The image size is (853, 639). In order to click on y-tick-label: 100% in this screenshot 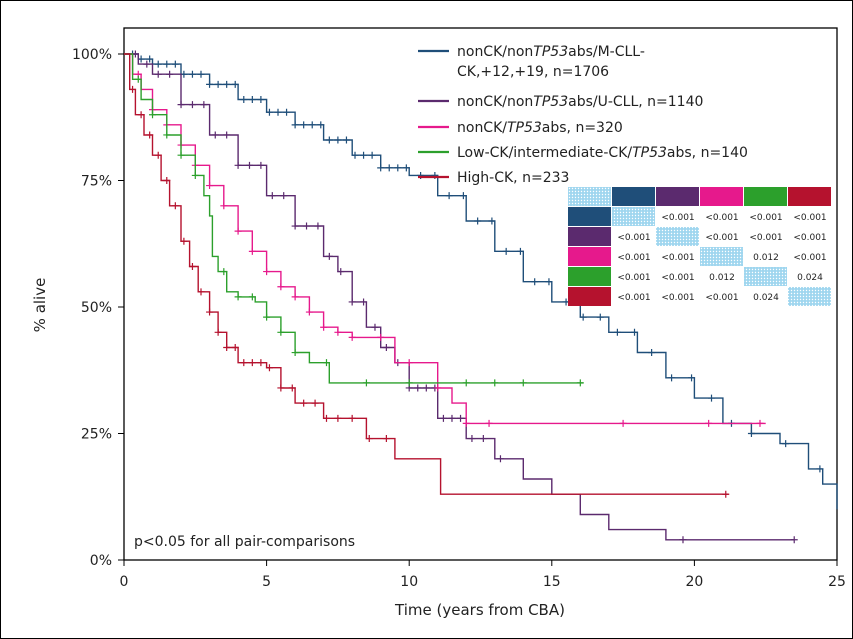, I will do `click(92, 55)`.